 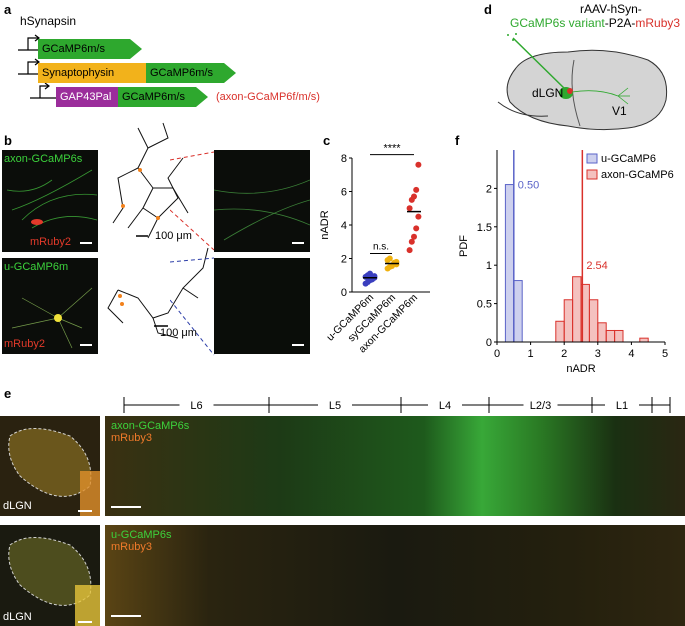 I want to click on y-tick-label: 6, so click(x=344, y=193).